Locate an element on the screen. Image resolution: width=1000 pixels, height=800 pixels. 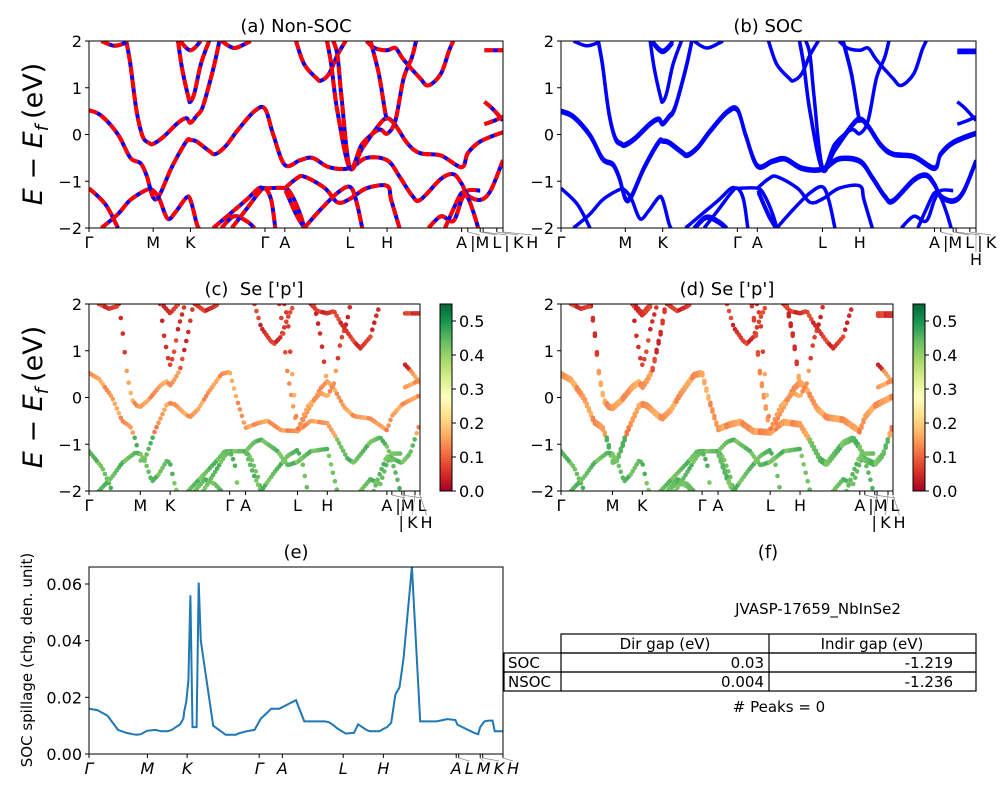
svg-text:E − Ef(eV): E − Ef (eV) is located at coordinates (35, 397).